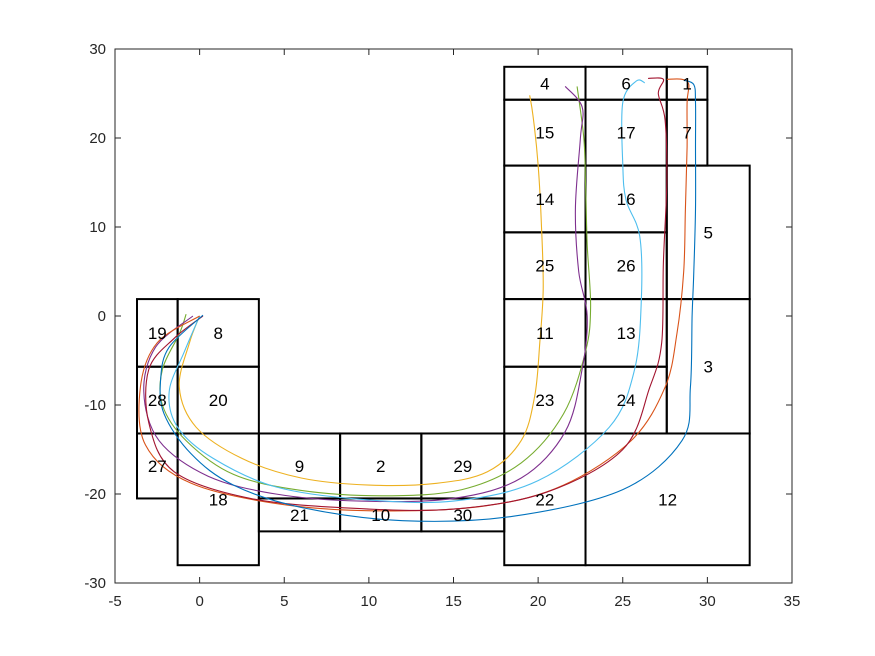  Describe the element at coordinates (114, 601) in the screenshot. I see `x-tick-label: -5` at that location.